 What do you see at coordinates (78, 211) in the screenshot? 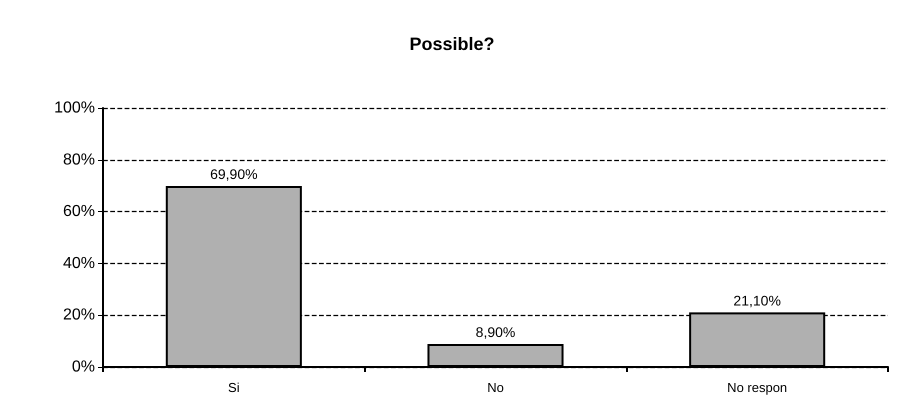
I see `y-tick-label: 60%` at bounding box center [78, 211].